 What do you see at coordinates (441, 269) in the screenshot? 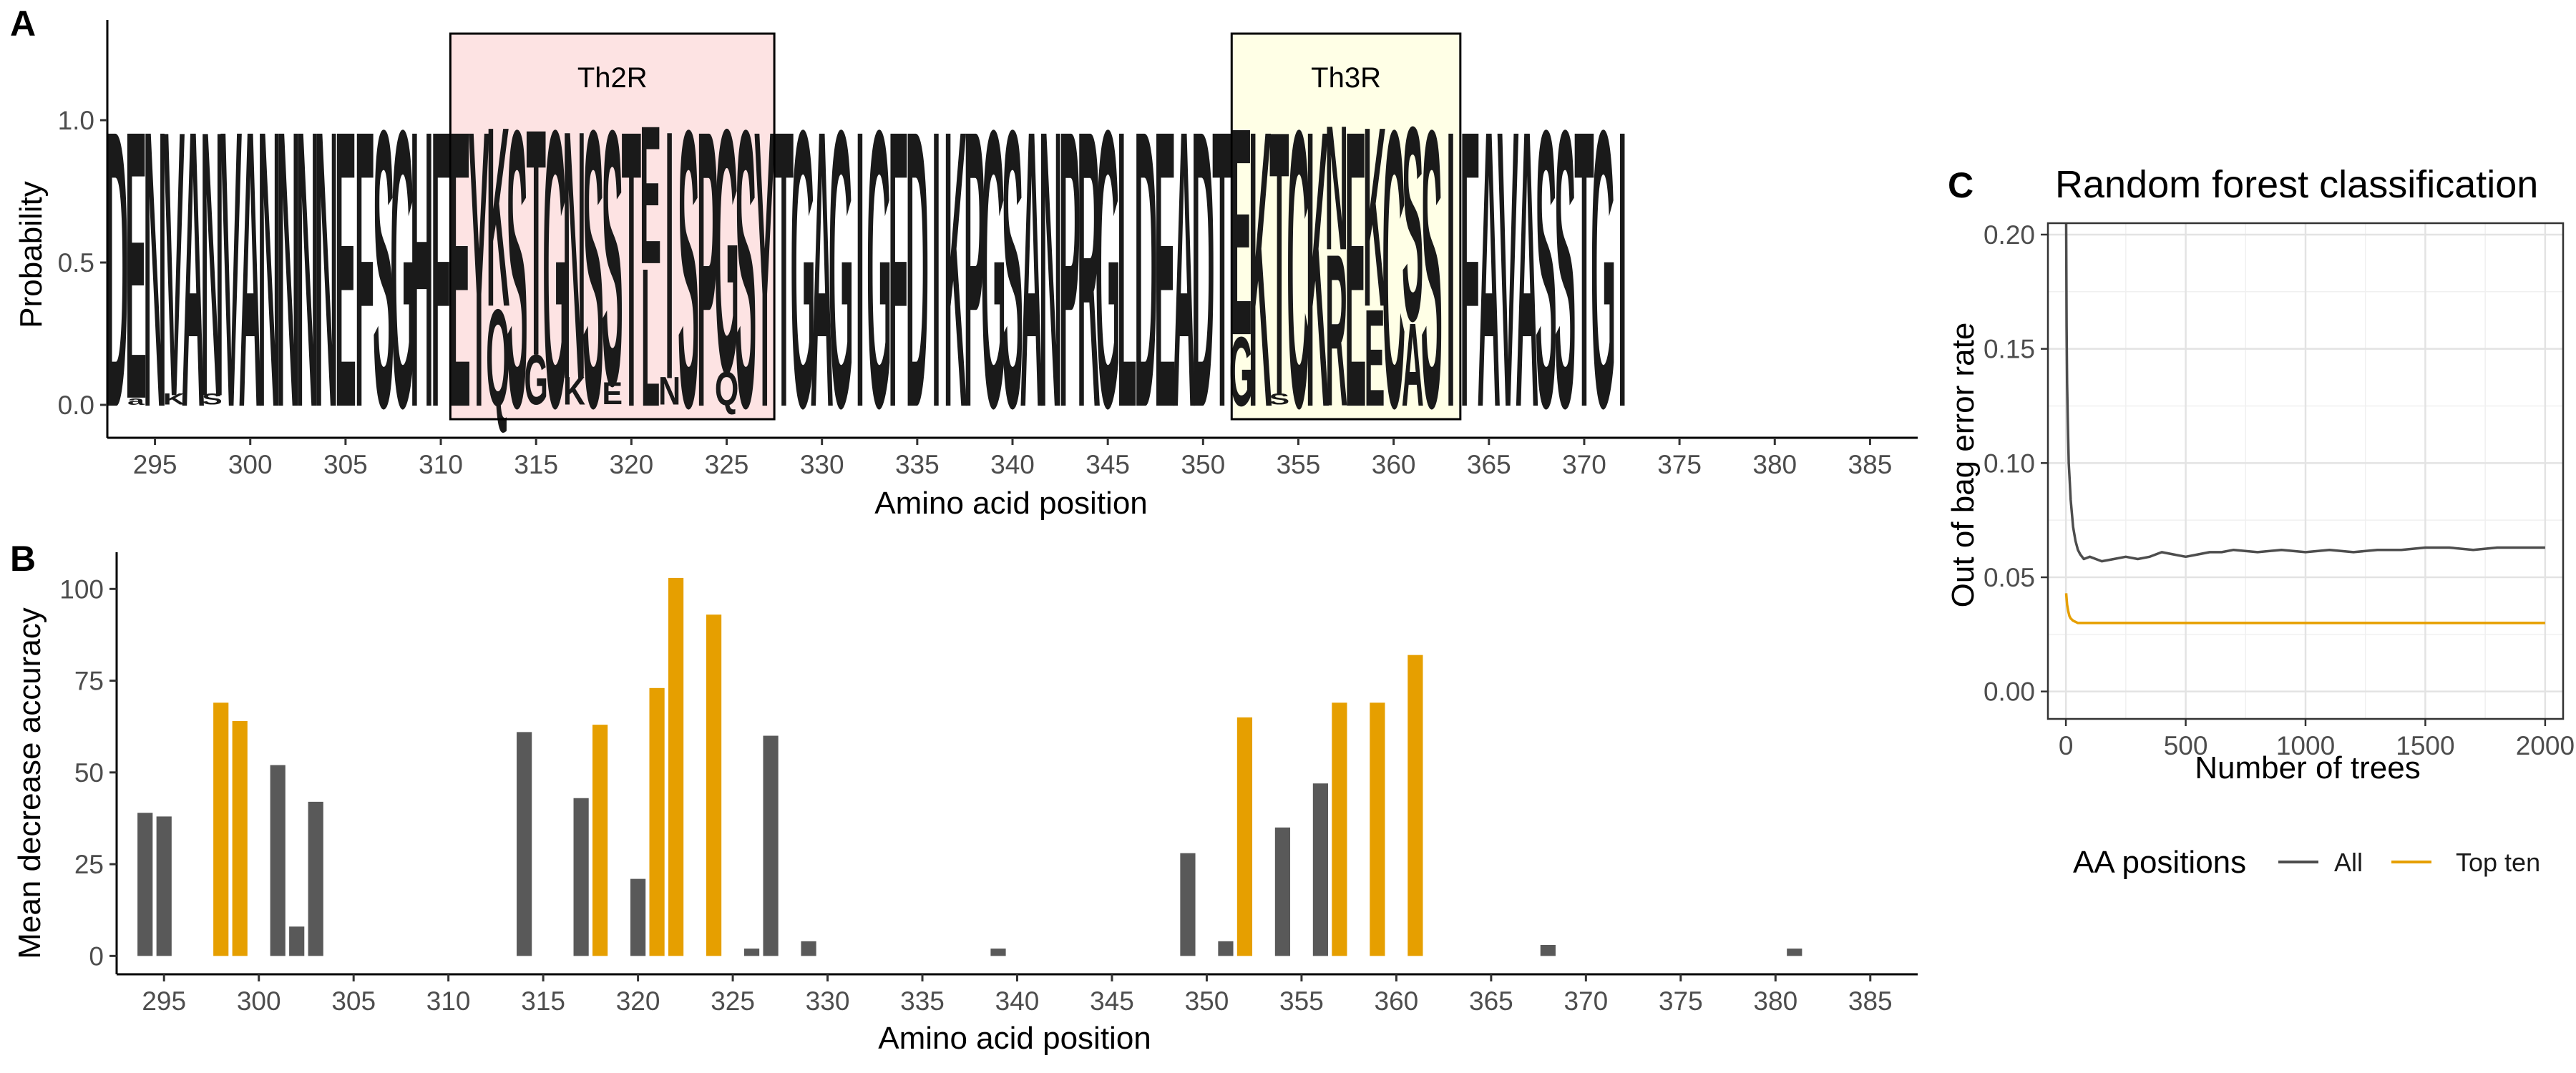
I see `logo-residue-310: F` at bounding box center [441, 269].